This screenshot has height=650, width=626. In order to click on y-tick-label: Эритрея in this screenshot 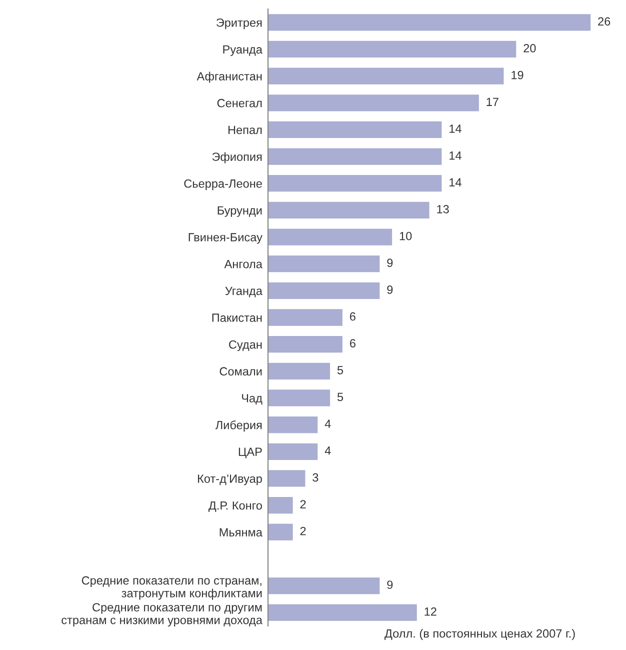, I will do `click(239, 24)`.